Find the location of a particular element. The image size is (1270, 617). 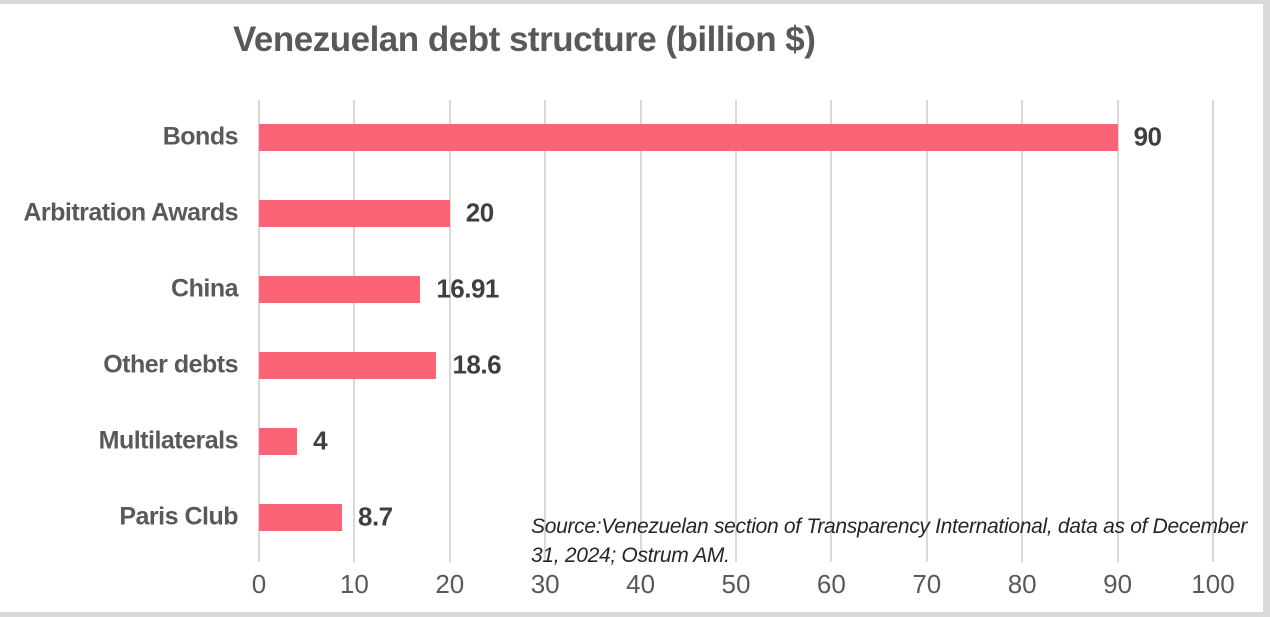

bar-arbitration-awards is located at coordinates (354, 213).